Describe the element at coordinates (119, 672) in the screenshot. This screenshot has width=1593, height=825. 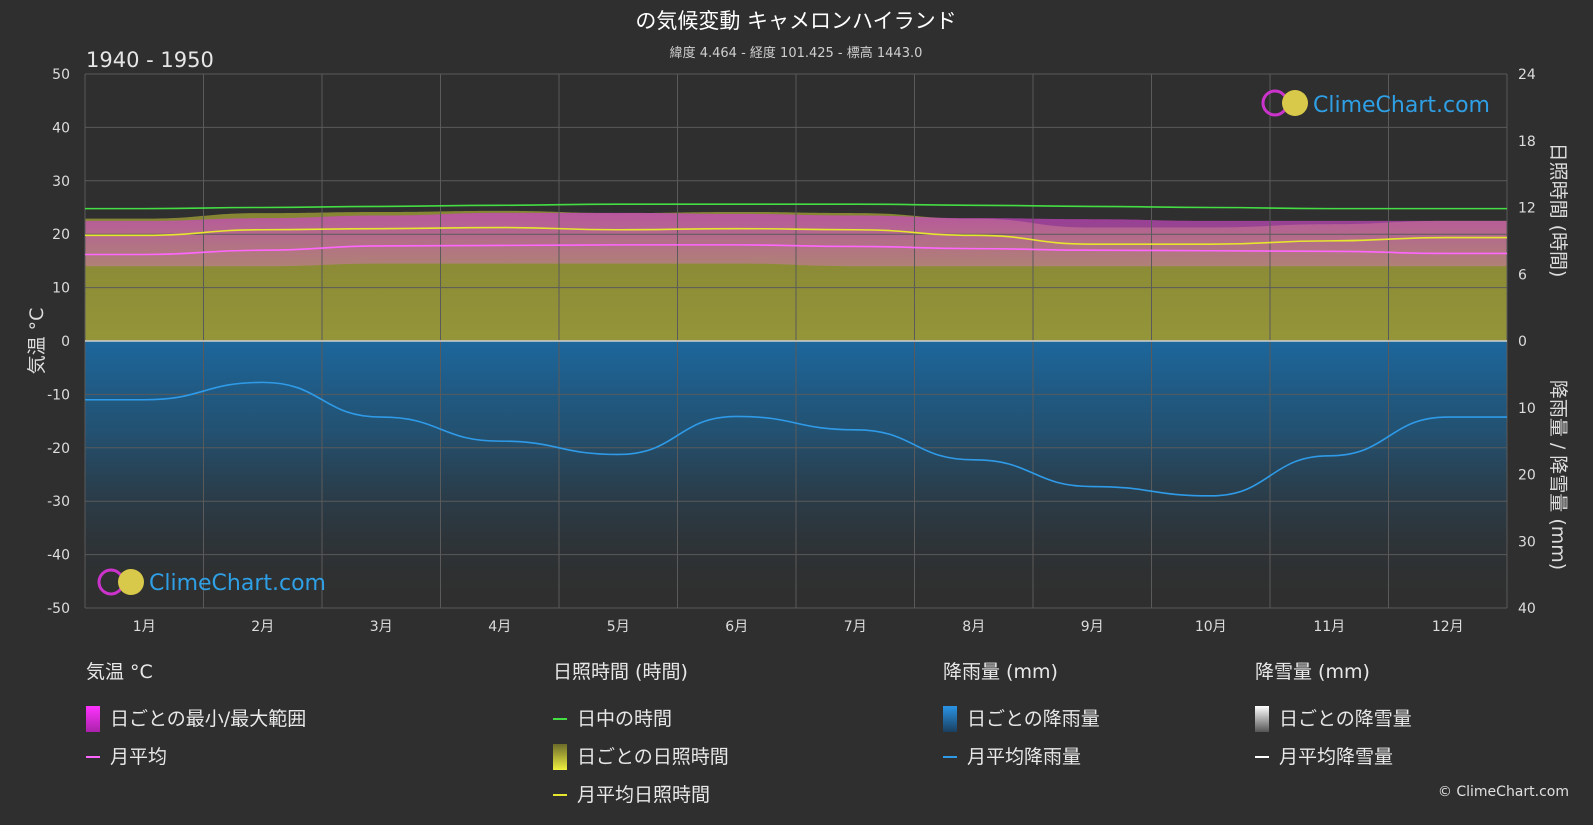
I see `legend-heading: 気温 °C` at that location.